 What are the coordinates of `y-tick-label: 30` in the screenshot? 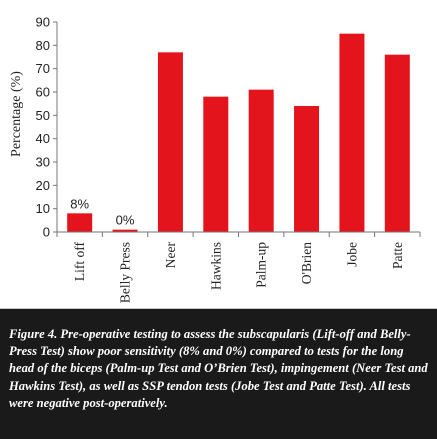 It's located at (43, 162).